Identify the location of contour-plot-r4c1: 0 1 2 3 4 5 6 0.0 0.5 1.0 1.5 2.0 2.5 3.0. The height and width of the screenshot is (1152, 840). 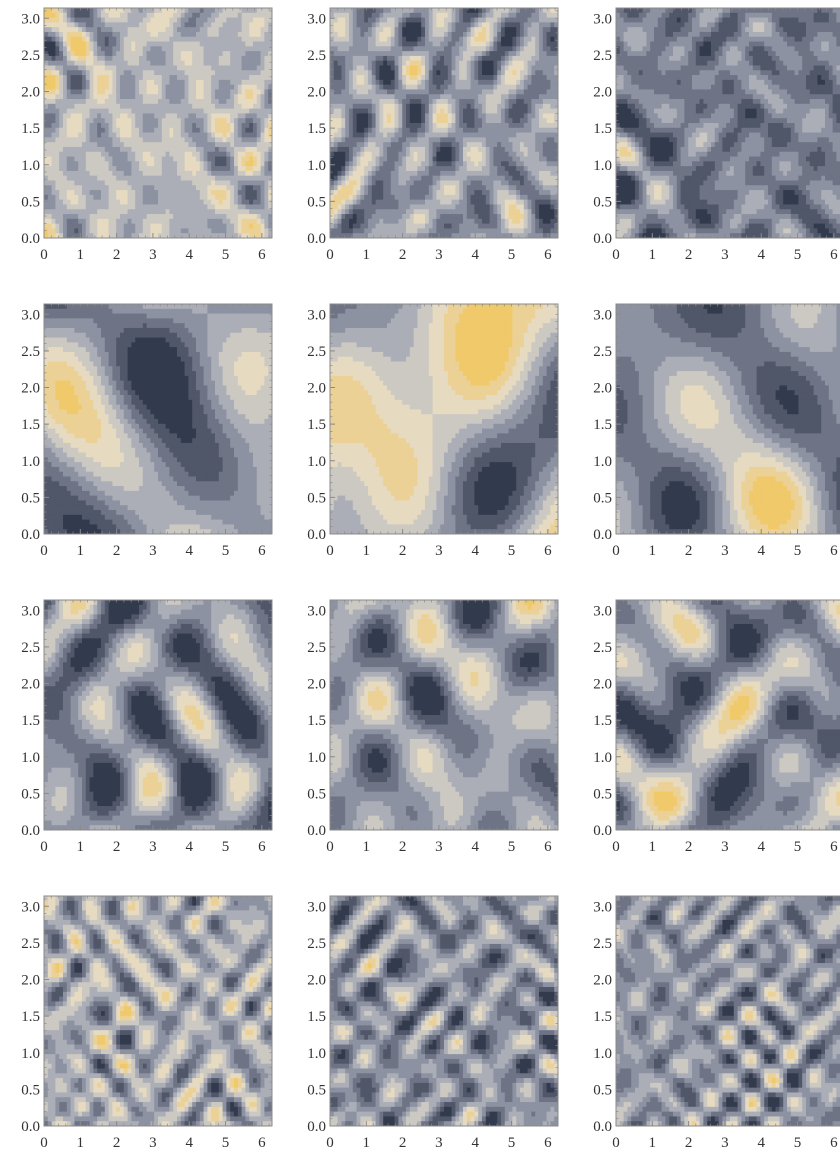
(147, 1023).